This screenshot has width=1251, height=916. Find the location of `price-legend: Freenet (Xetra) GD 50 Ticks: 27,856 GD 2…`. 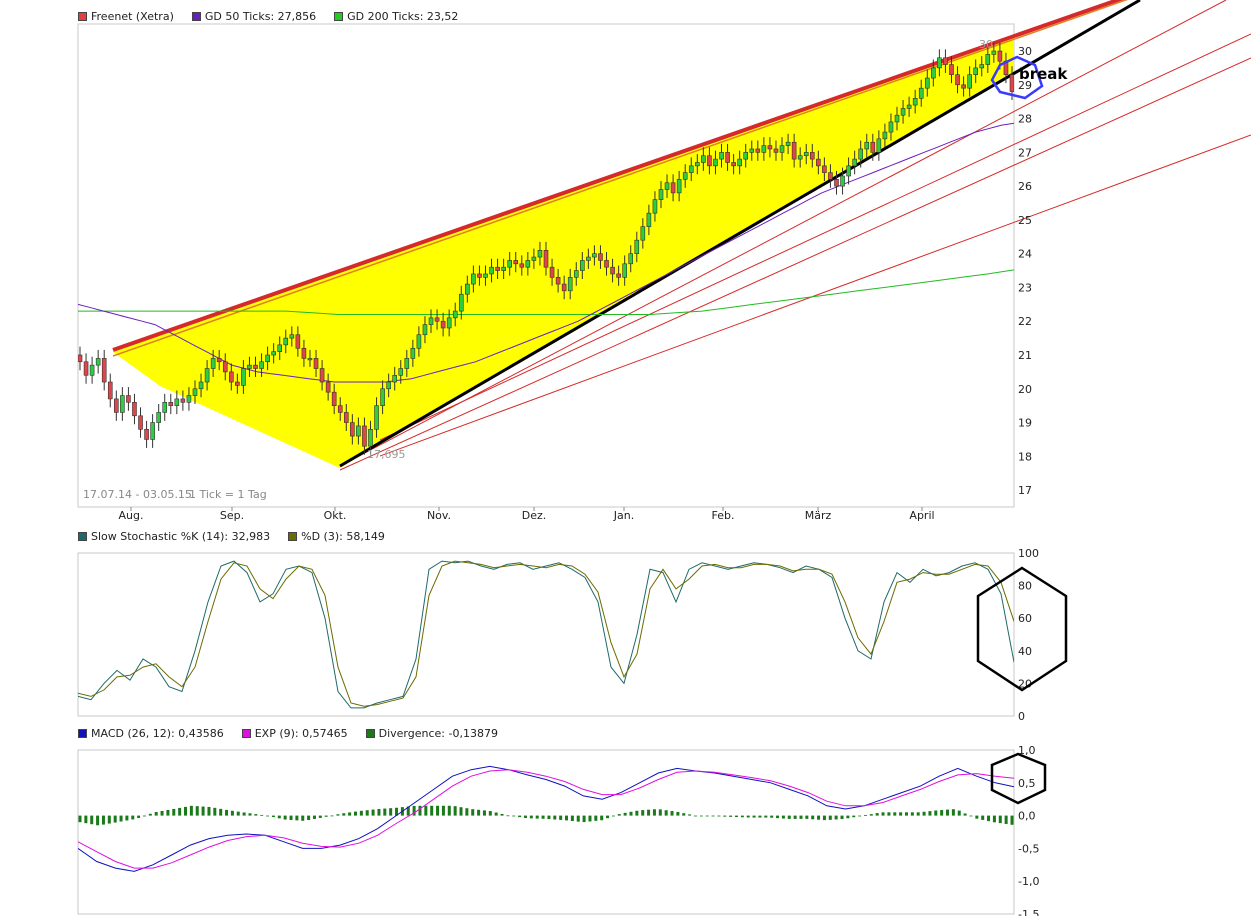

price-legend: Freenet (Xetra) GD 50 Ticks: 27,856 GD 2… is located at coordinates (268, 16).